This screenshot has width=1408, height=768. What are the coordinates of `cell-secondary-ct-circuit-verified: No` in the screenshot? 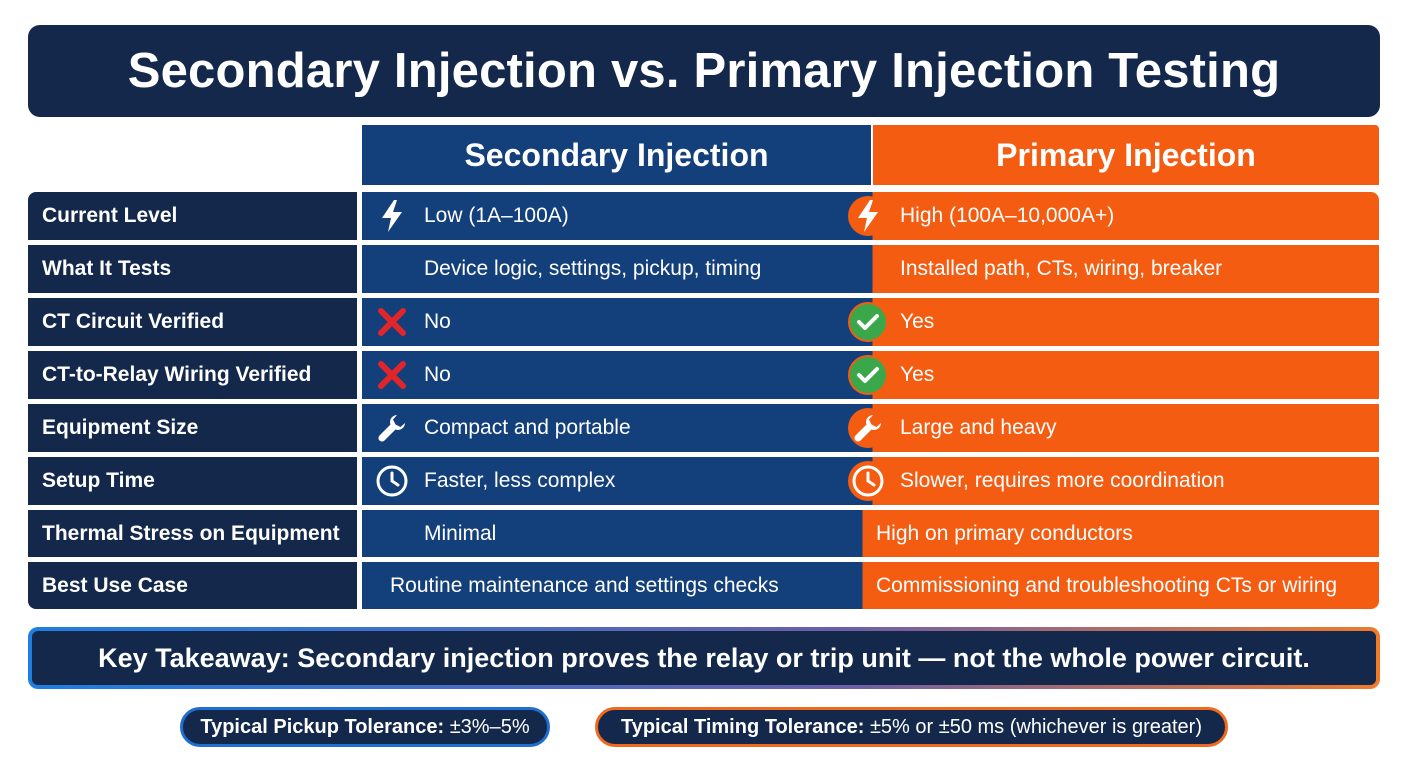 It's located at (437, 321).